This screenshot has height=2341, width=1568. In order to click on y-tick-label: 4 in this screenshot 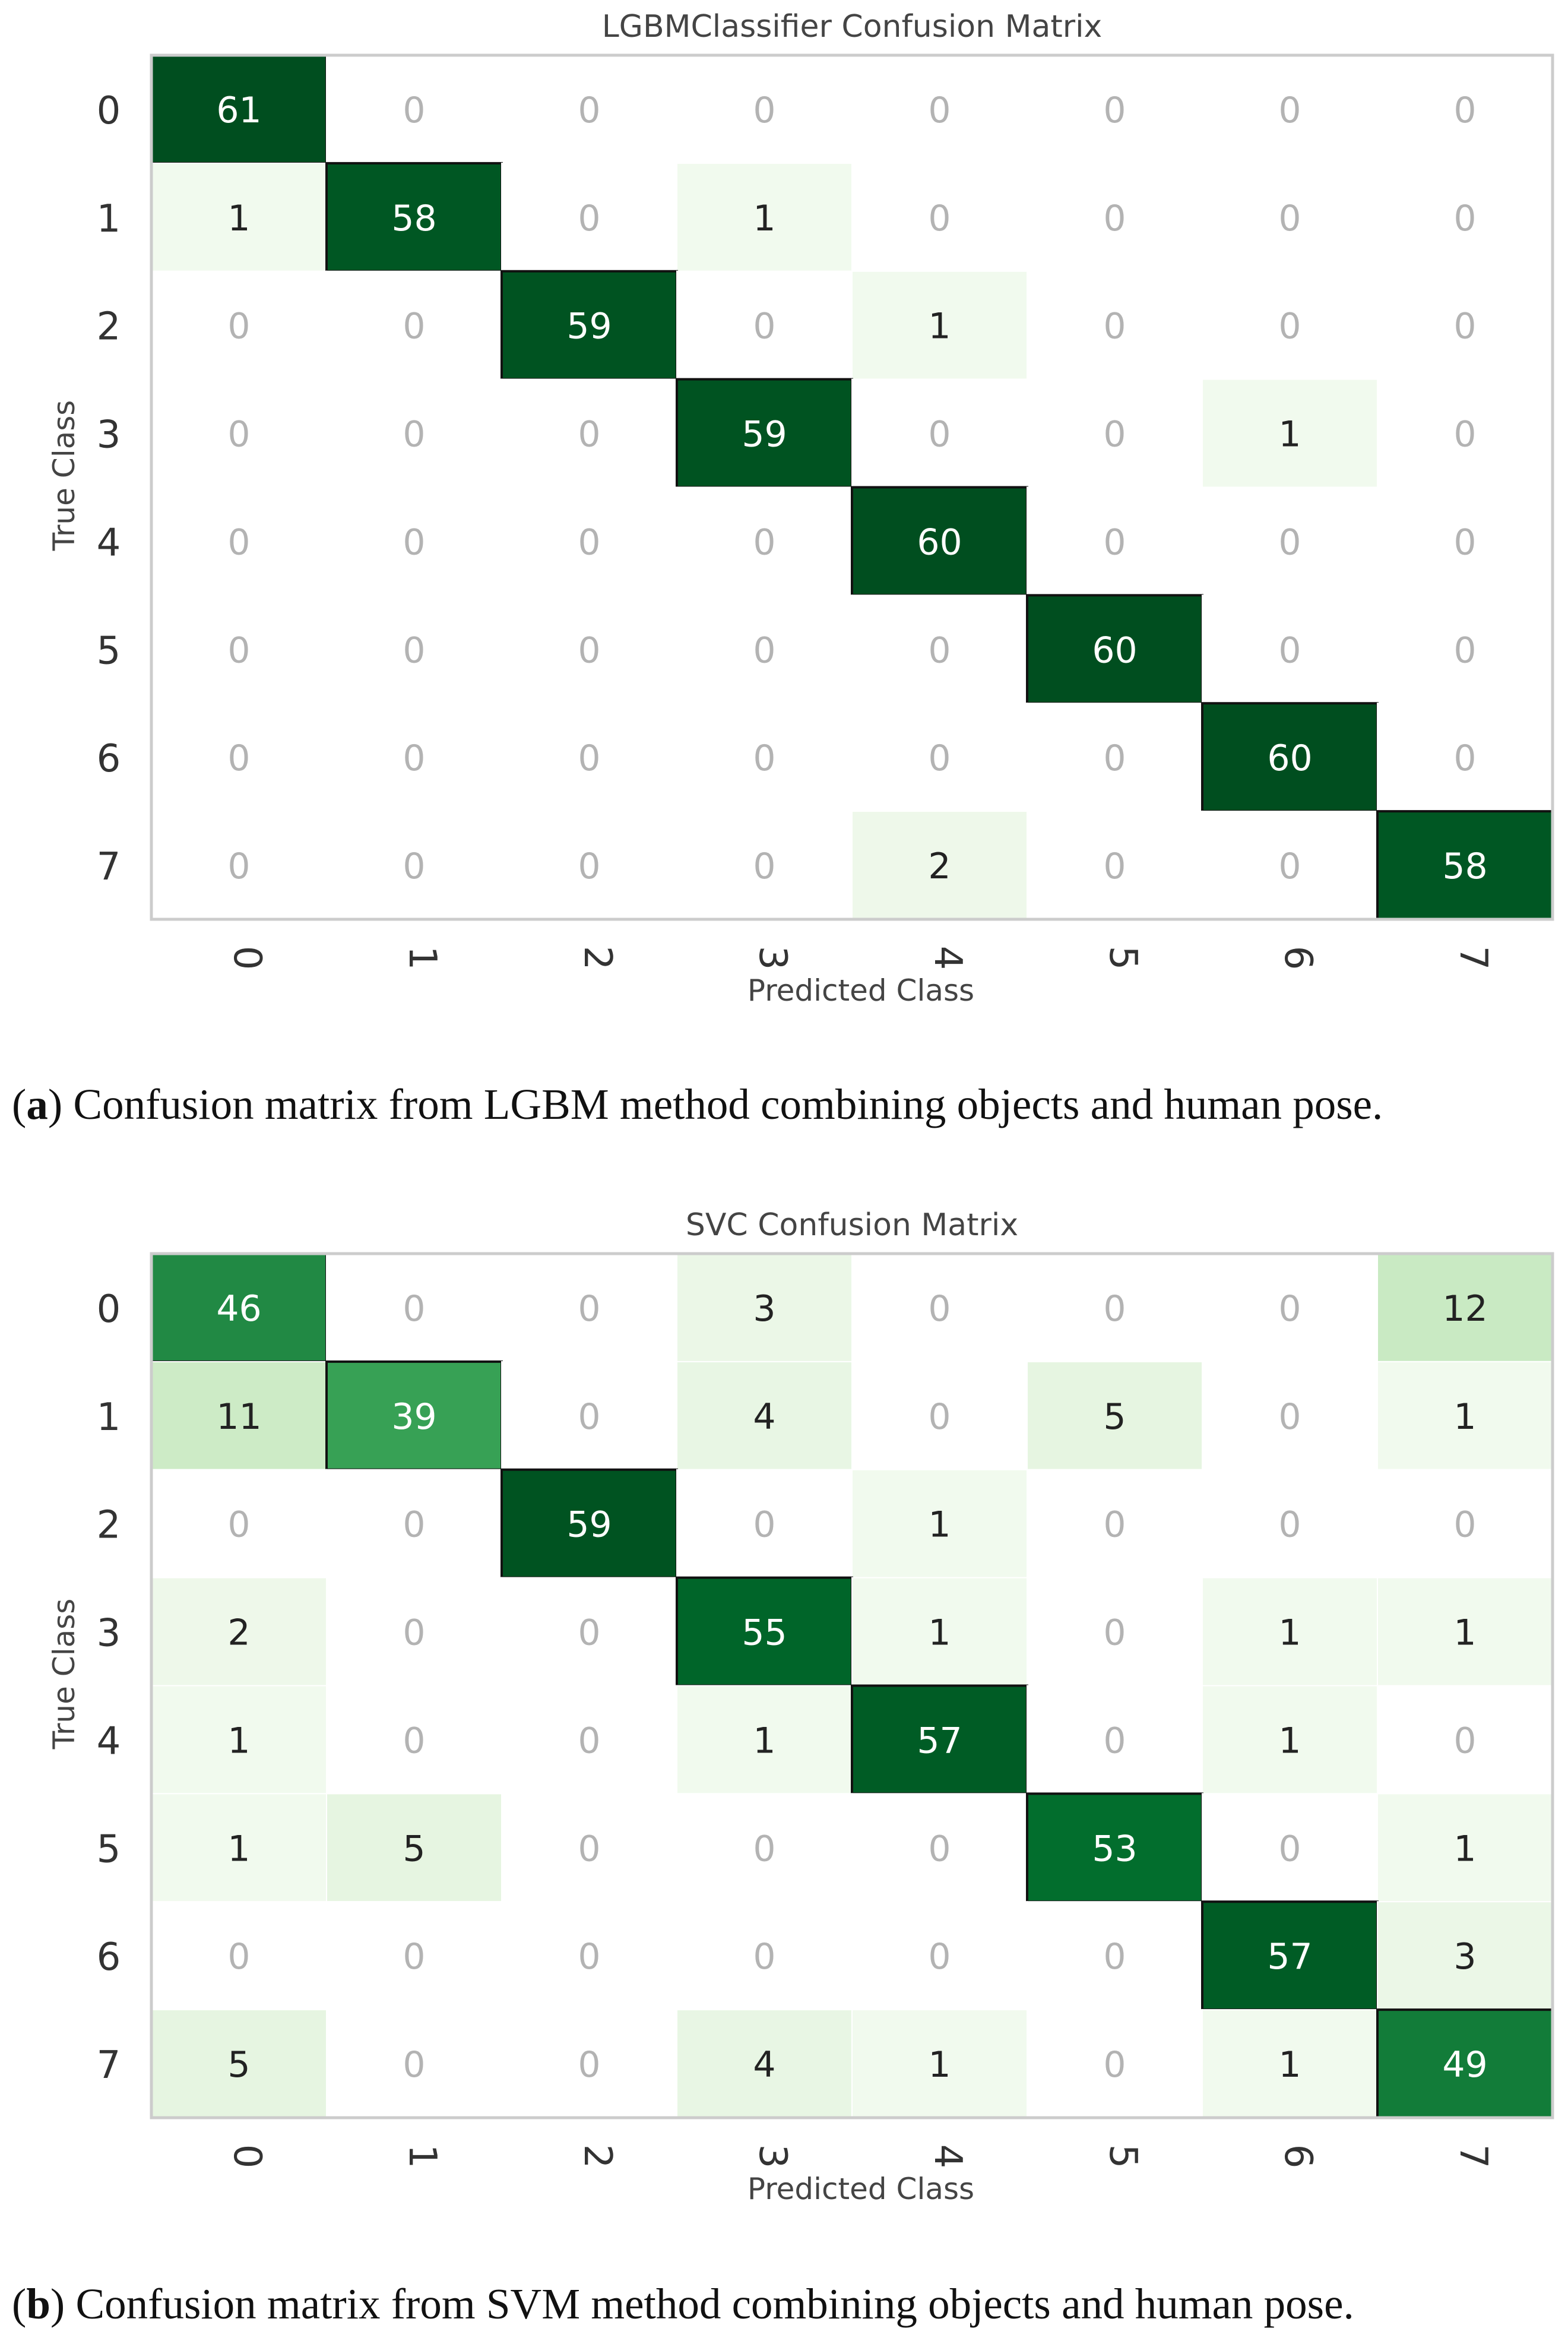, I will do `click(109, 543)`.